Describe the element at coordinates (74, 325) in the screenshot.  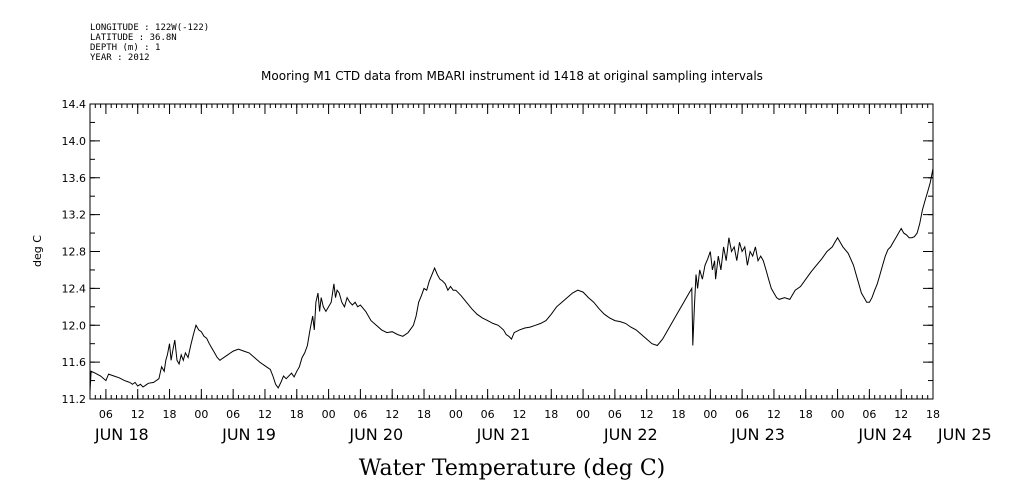
I see `y-tick-label: 12.0` at that location.